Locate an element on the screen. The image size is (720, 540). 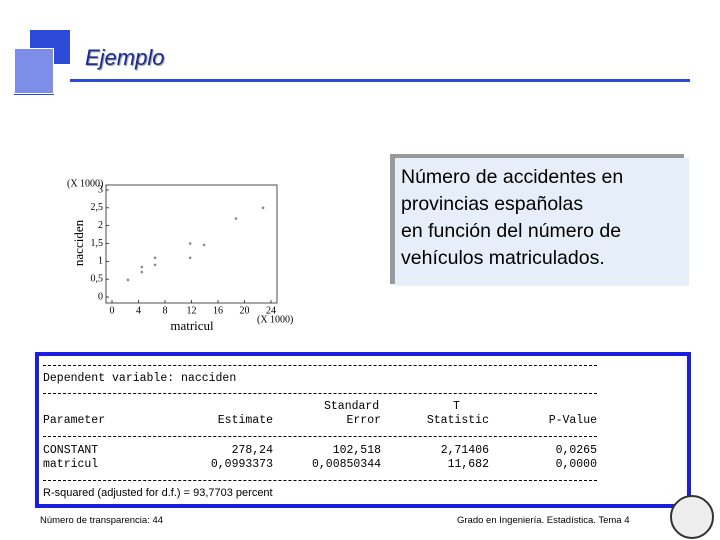
note-line: Número de accidentes en is located at coordinates (512, 177).